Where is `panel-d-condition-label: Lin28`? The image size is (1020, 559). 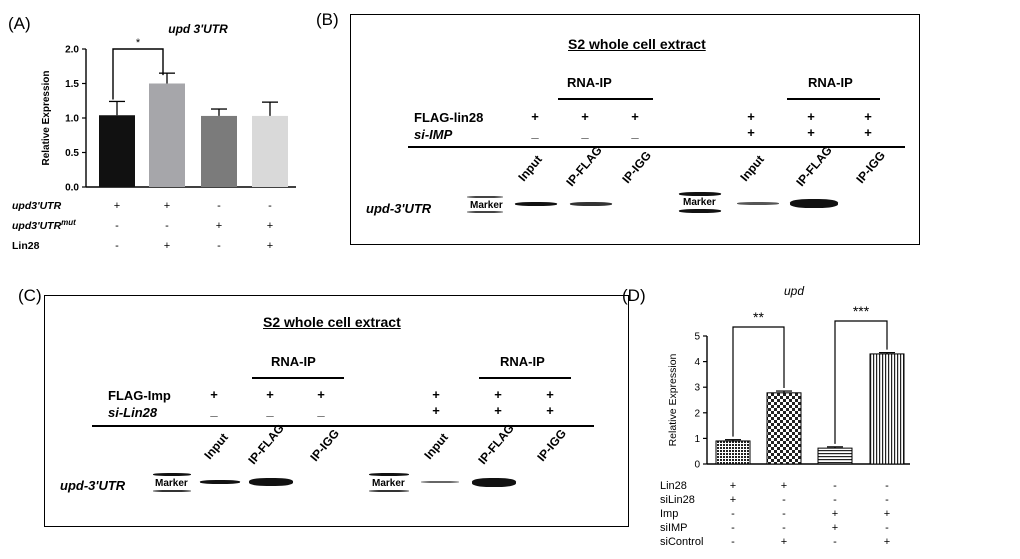 panel-d-condition-label: Lin28 is located at coordinates (673, 486).